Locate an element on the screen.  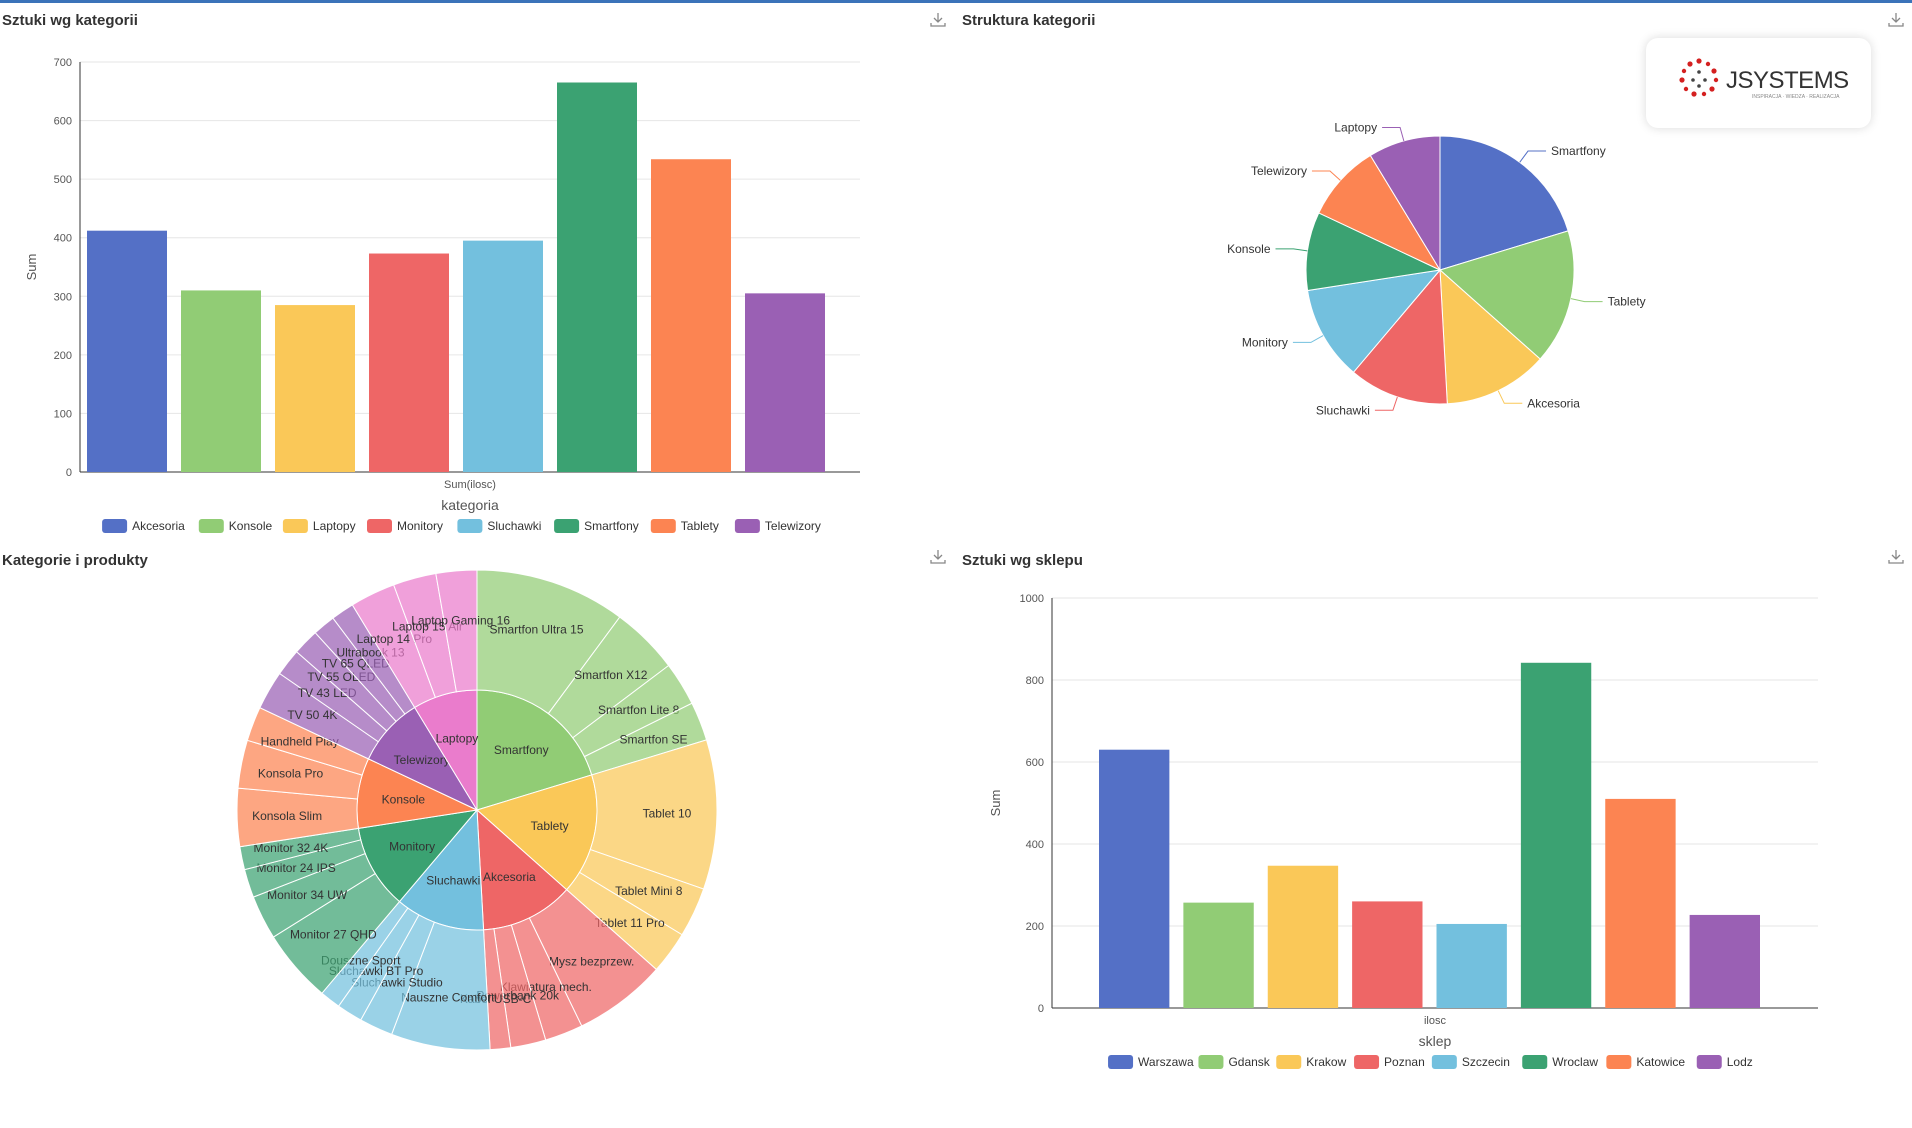
sunburst-category-label: Telewizory is located at coordinates (422, 760).